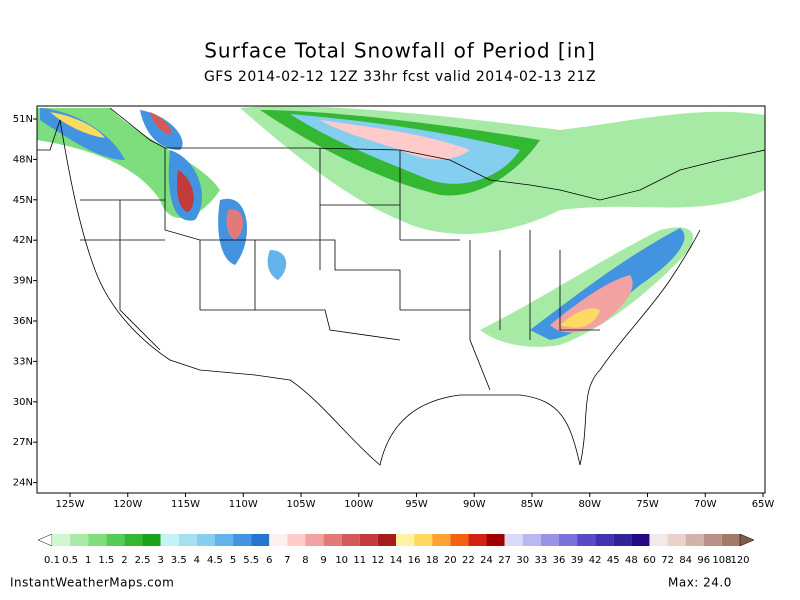 The image size is (800, 600). Describe the element at coordinates (739, 560) in the screenshot. I see `colorbar-label: 120` at that location.